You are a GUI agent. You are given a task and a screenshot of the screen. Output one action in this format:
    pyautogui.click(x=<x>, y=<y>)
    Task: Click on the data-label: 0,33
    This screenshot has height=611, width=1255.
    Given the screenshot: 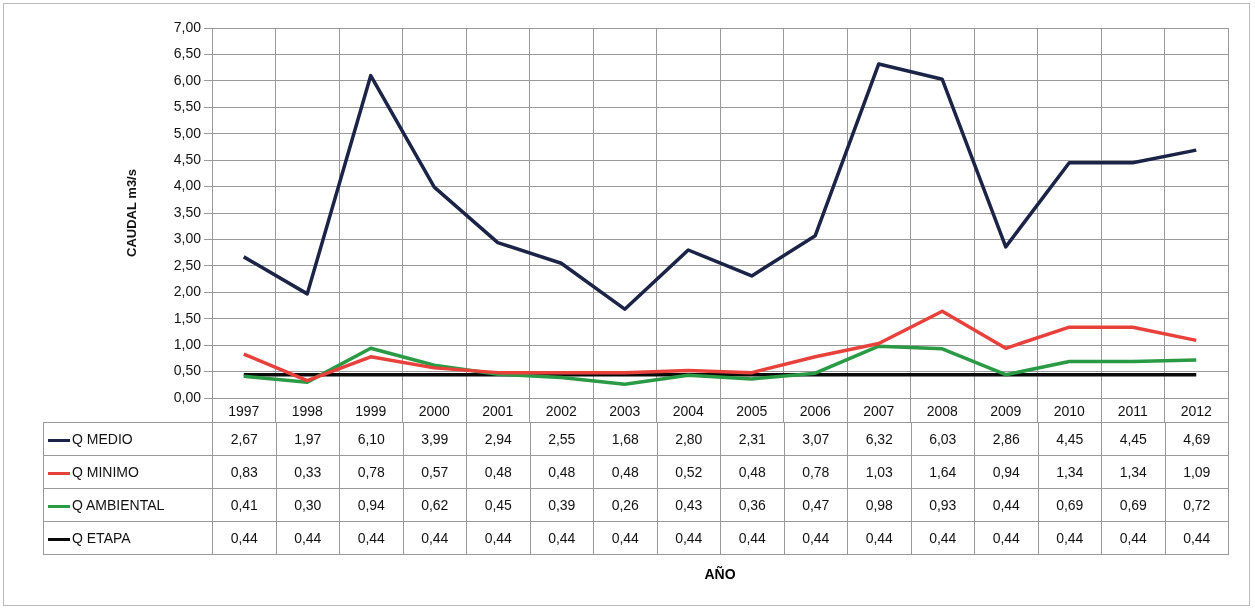 What is the action you would take?
    pyautogui.click(x=308, y=472)
    